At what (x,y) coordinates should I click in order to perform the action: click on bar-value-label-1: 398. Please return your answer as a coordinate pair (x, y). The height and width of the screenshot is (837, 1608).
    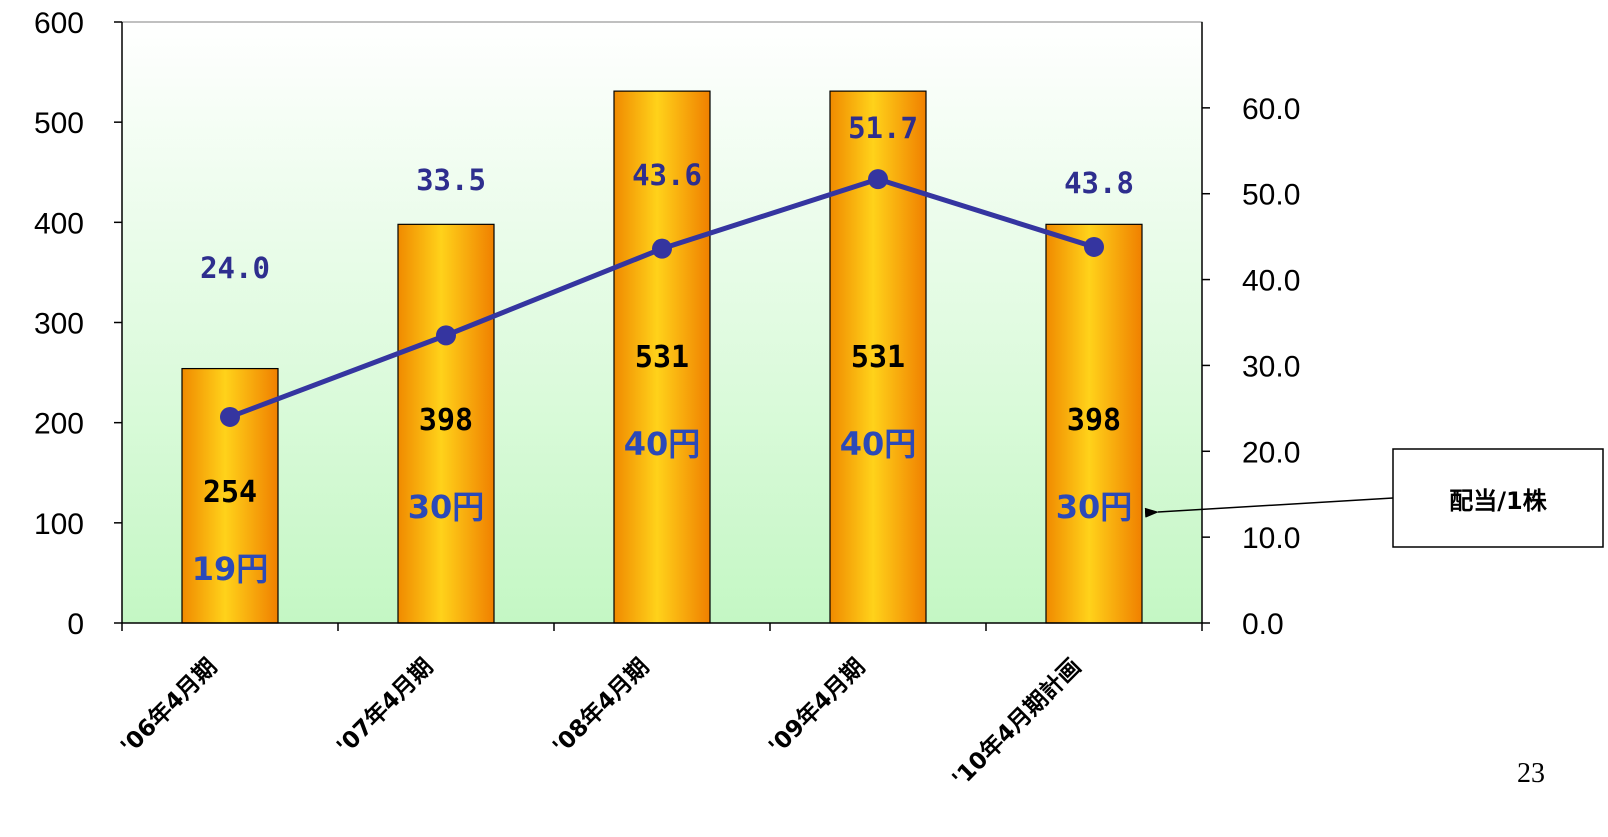
    Looking at the image, I should click on (446, 420).